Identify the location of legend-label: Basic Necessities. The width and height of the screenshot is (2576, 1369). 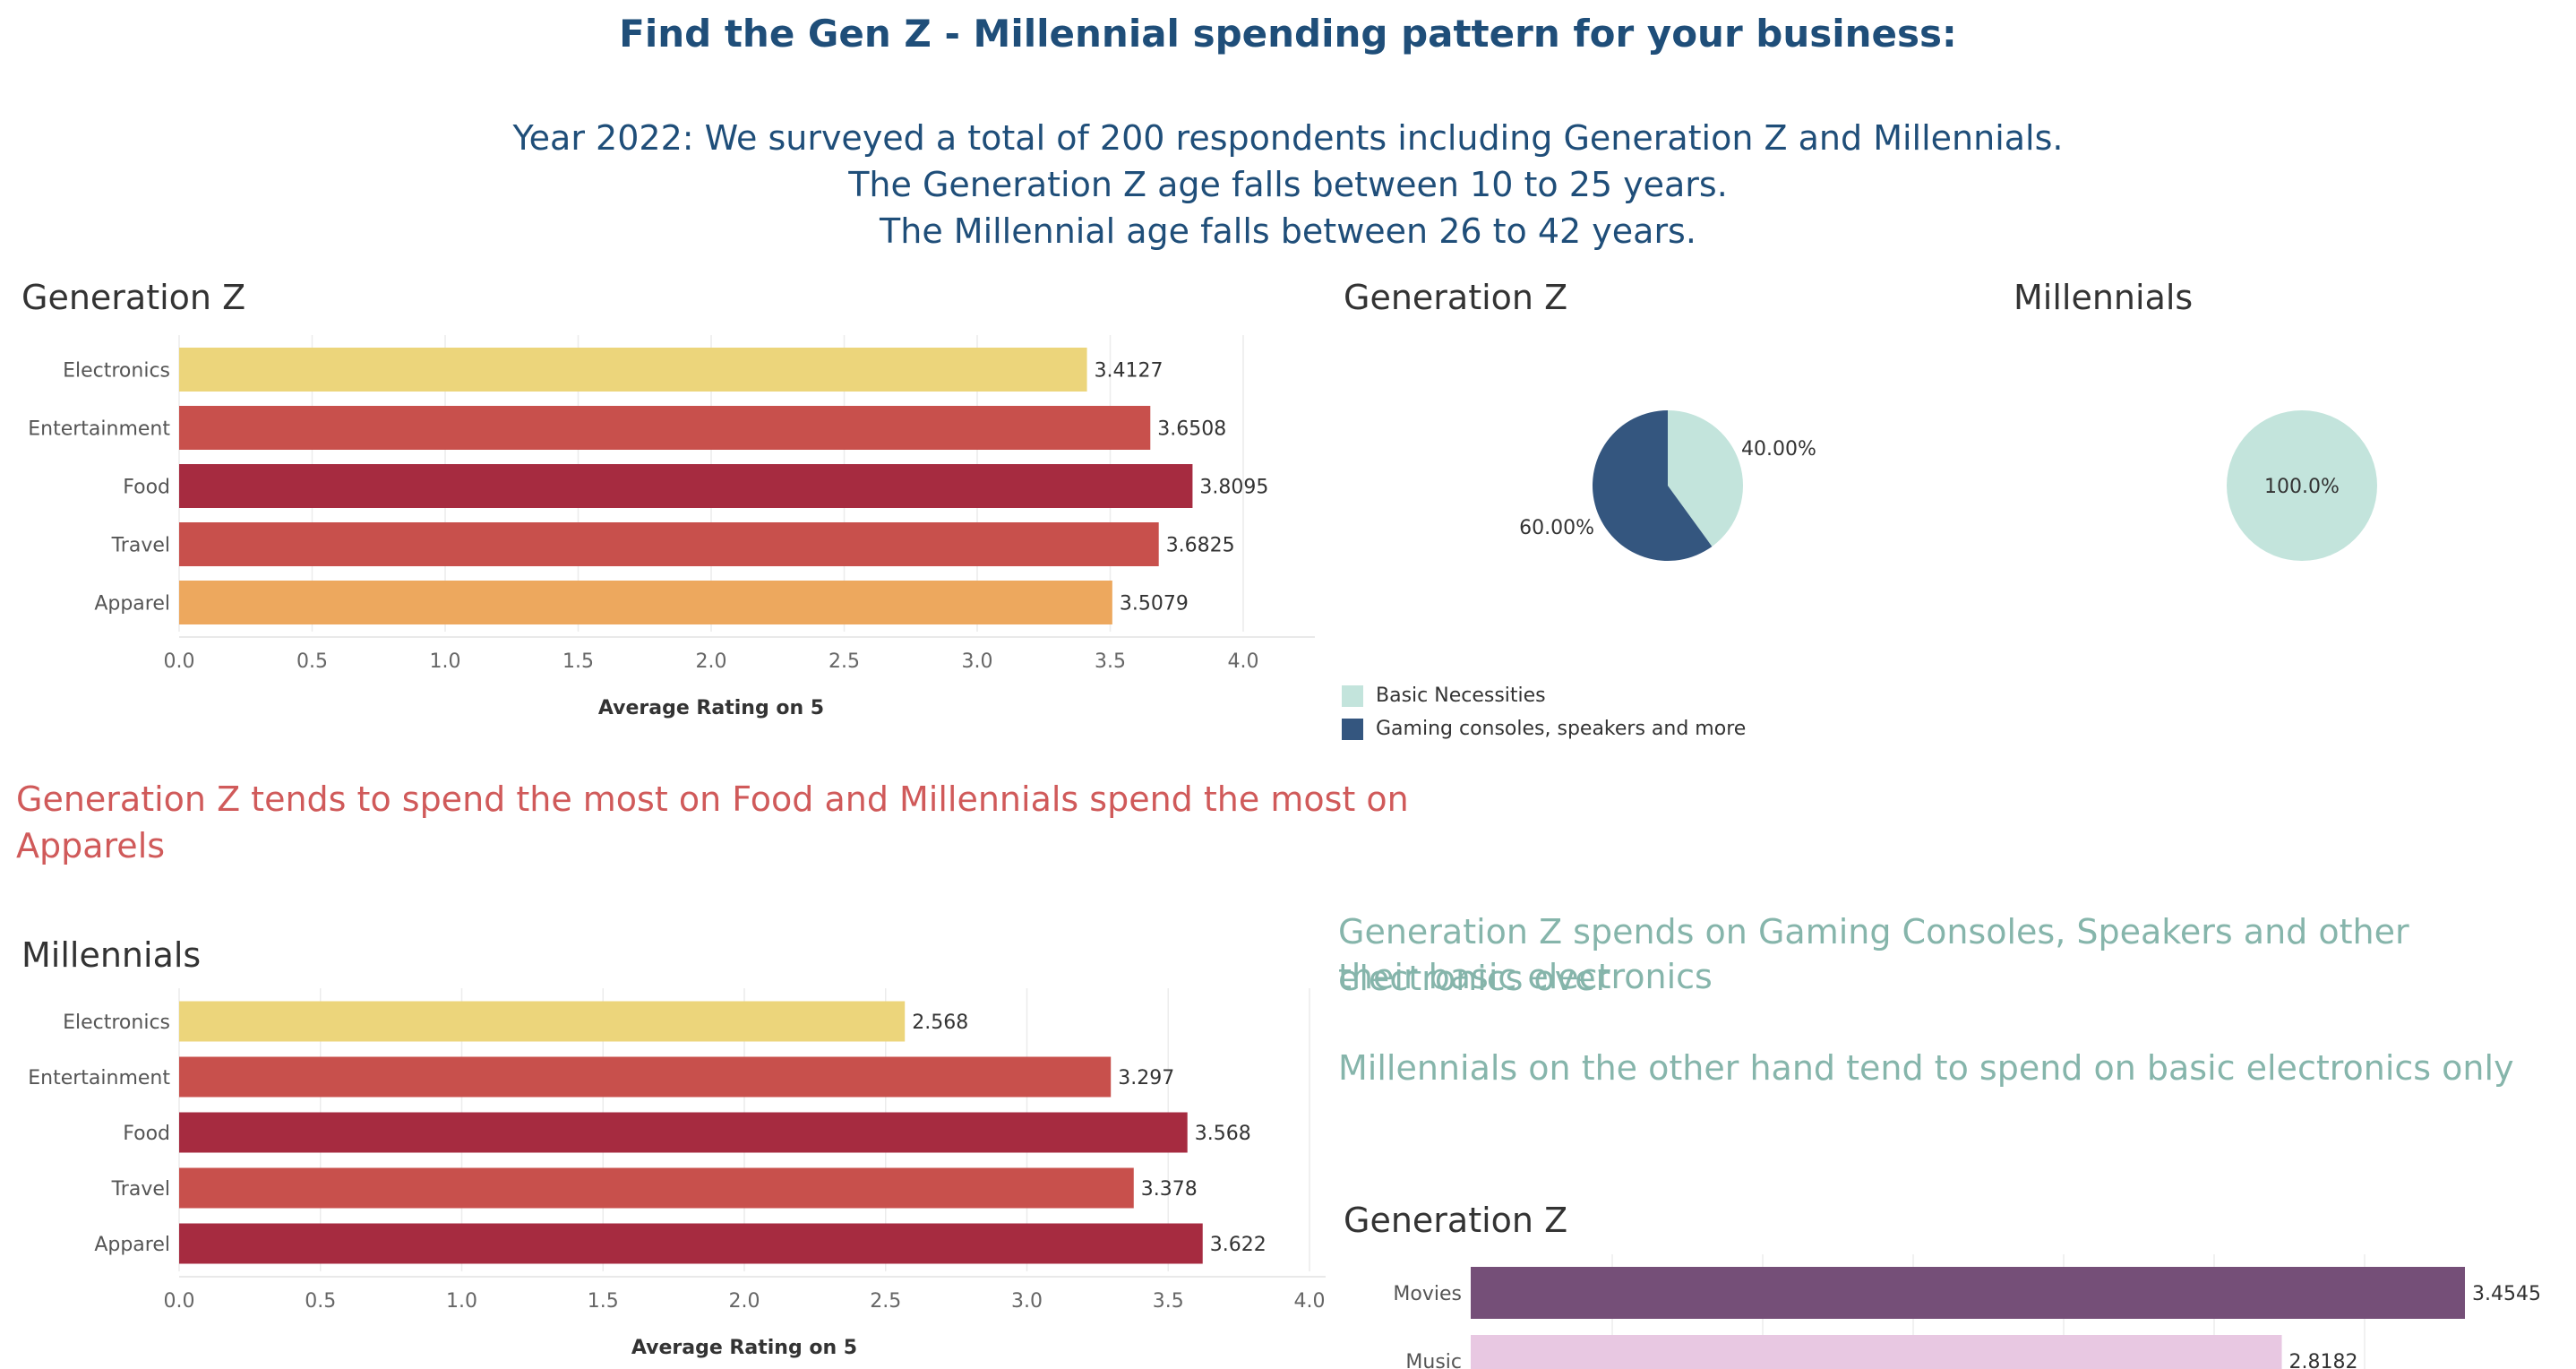
(1461, 695).